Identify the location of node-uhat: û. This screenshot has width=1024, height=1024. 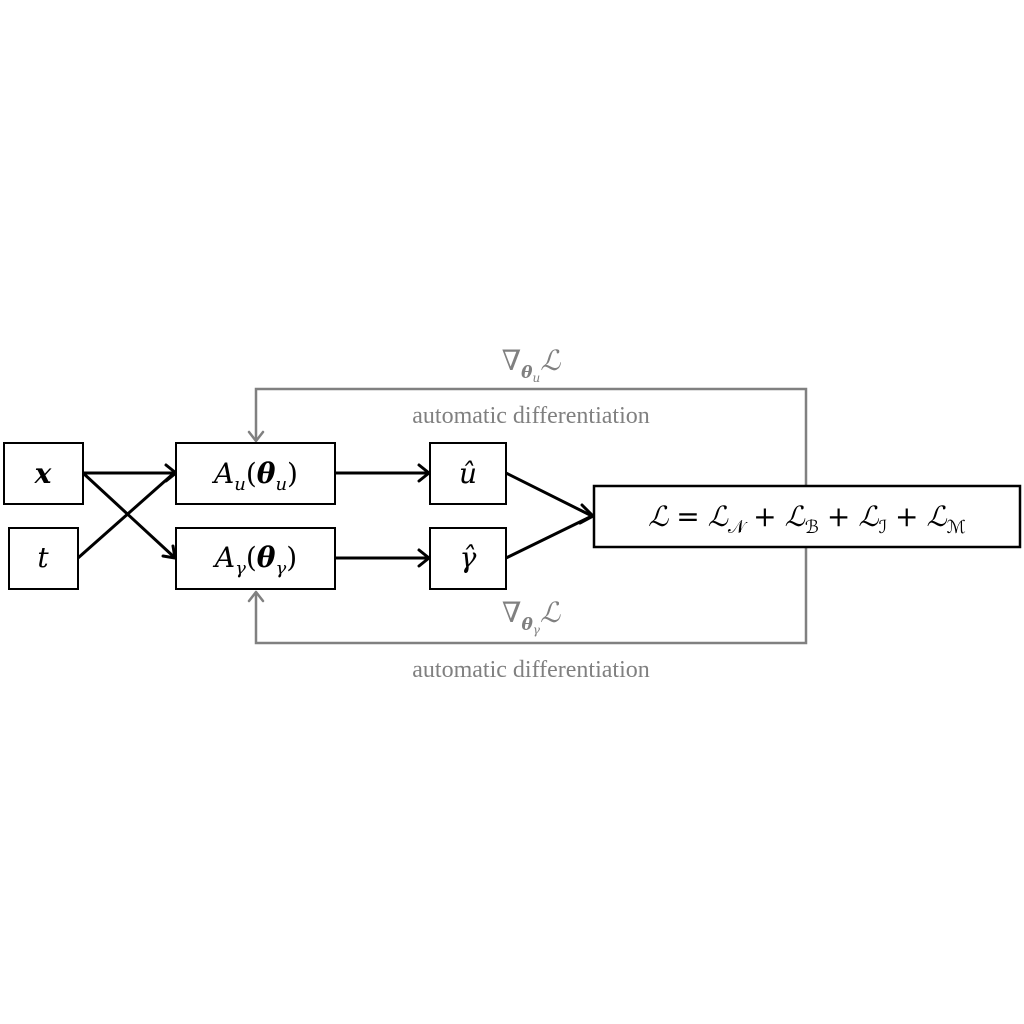
(468, 473).